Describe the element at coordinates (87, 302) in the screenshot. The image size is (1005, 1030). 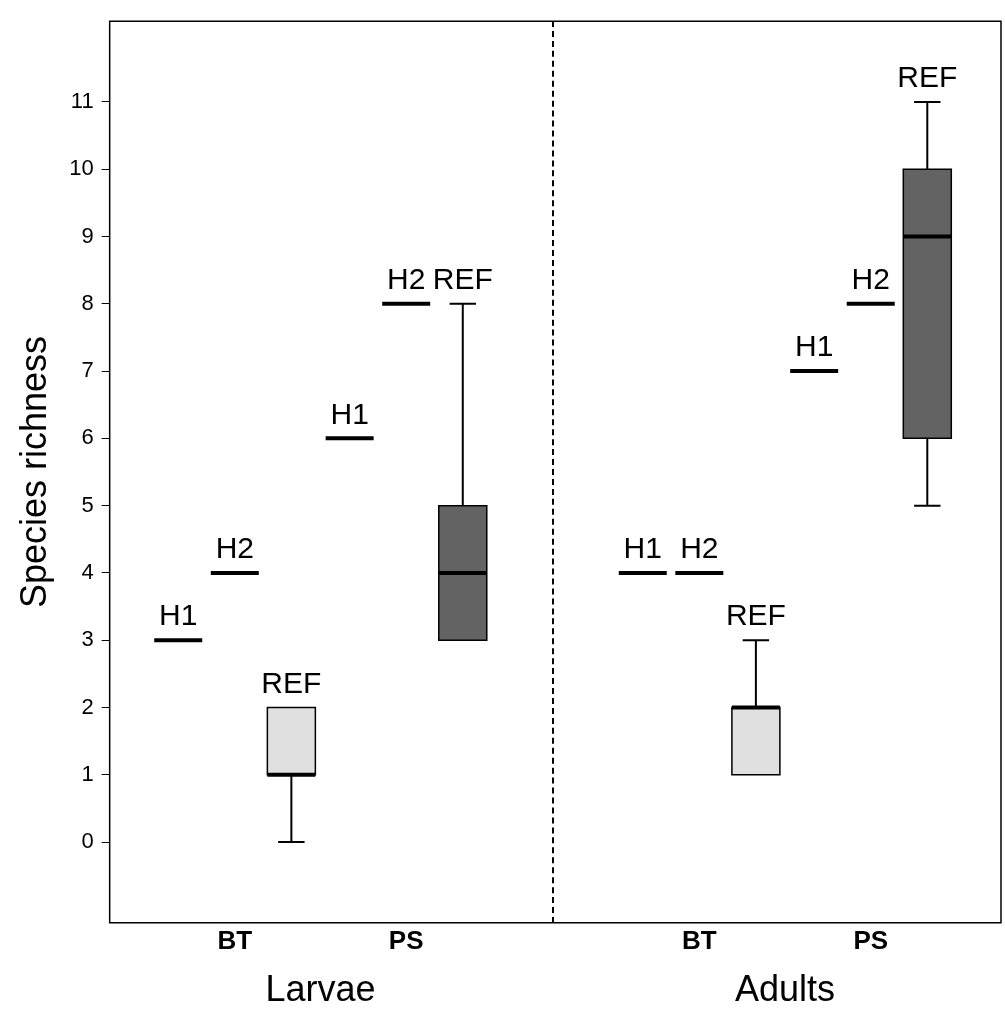
I see `y-tick-label: 8` at that location.